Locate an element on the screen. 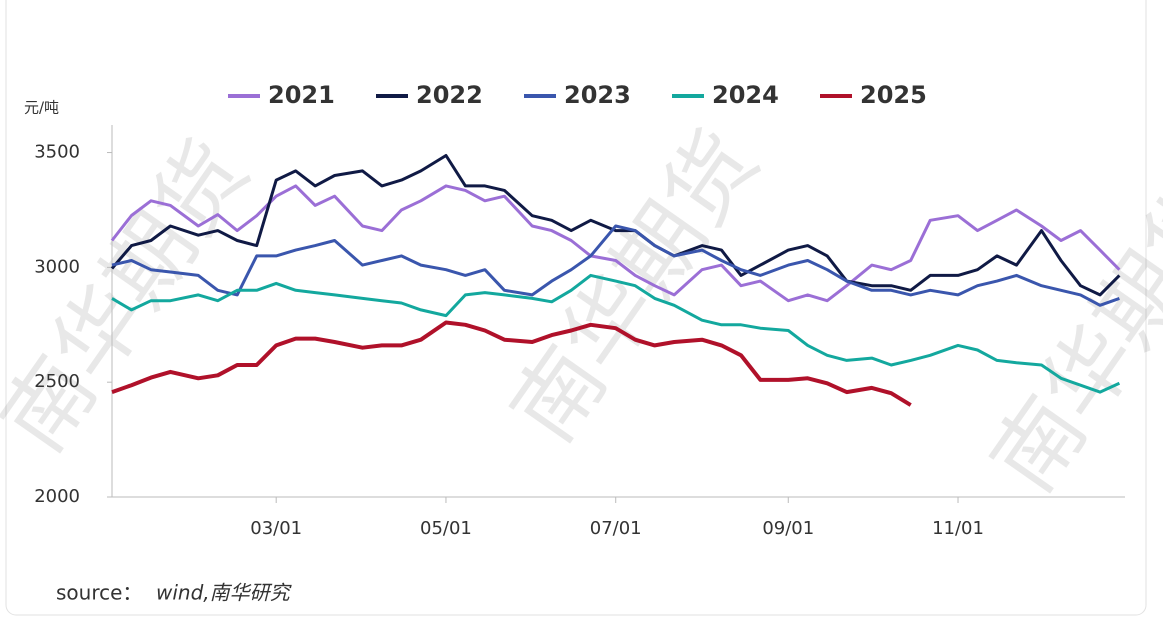 The width and height of the screenshot is (1163, 620). legend-label: 2024 is located at coordinates (745, 95).